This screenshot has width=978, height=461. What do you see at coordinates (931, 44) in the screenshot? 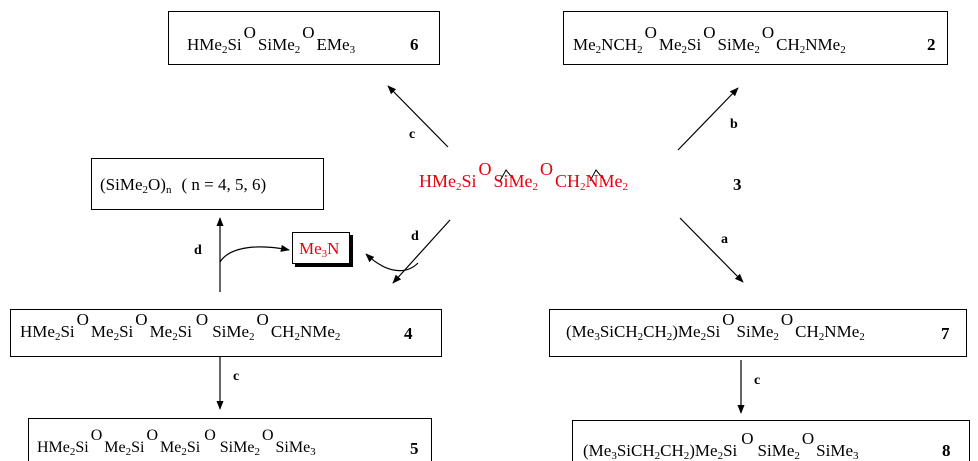
I see `compound-2-number: 2` at bounding box center [931, 44].